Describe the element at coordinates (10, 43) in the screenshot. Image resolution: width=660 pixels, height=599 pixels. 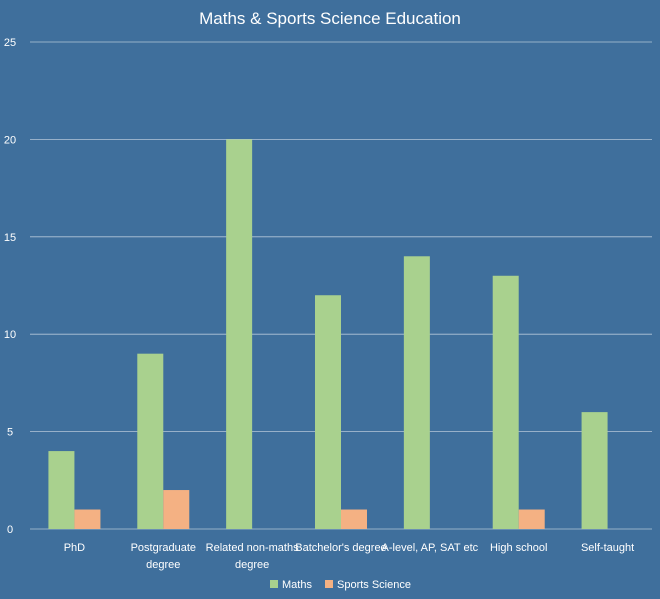
I see `y-tick-label: 25` at that location.